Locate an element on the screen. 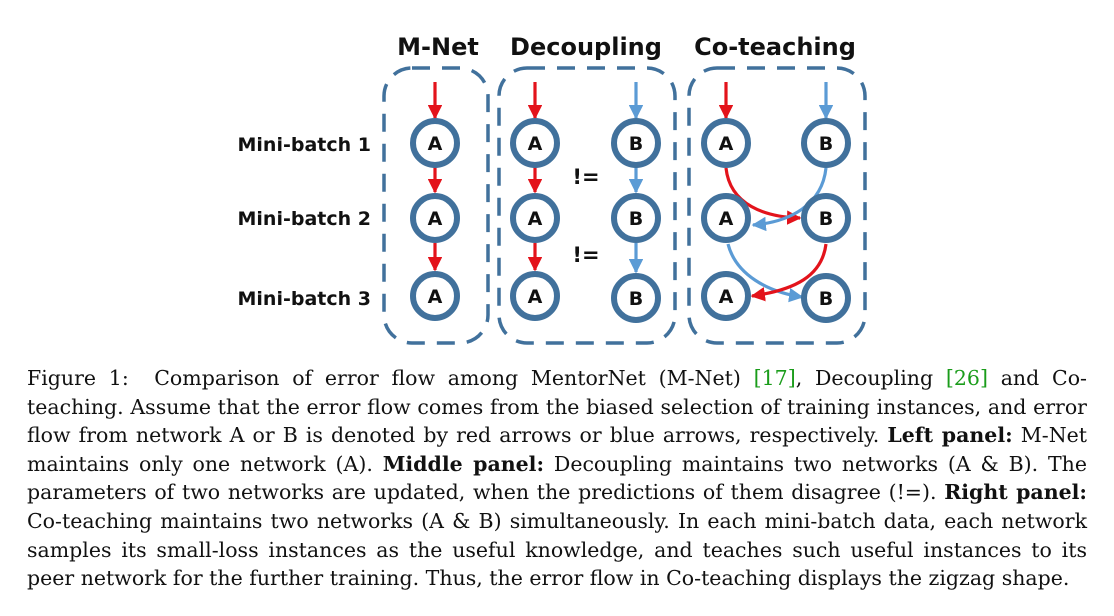  coteaching-node-b-2: B is located at coordinates (826, 218).